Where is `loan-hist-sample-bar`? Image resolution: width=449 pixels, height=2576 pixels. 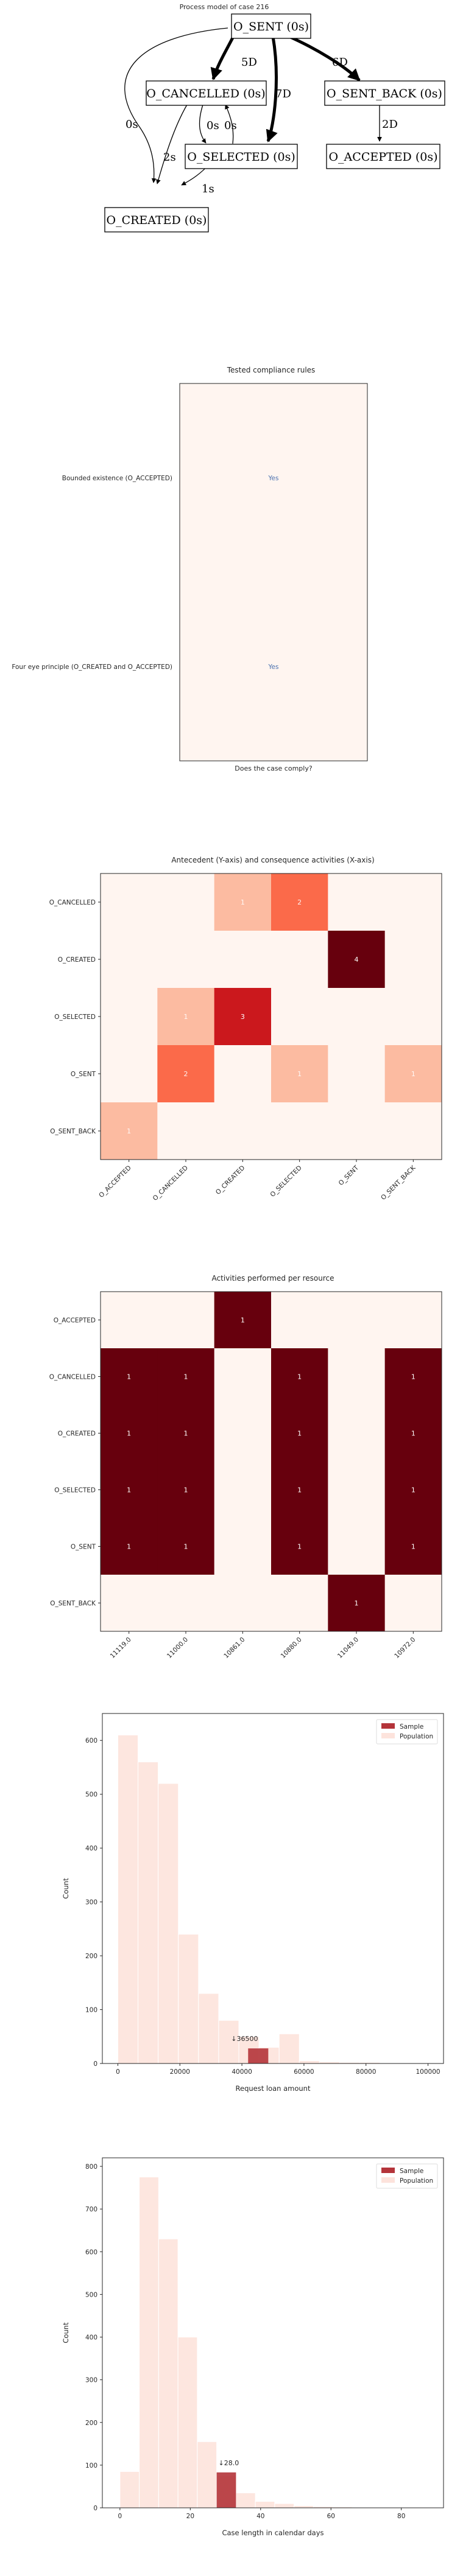
loan-hist-sample-bar is located at coordinates (258, 2055).